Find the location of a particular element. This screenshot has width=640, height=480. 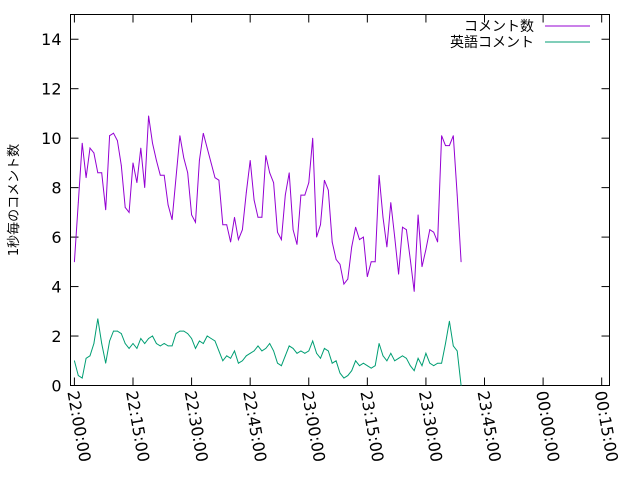

y-tick-label: 4 is located at coordinates (56, 287).